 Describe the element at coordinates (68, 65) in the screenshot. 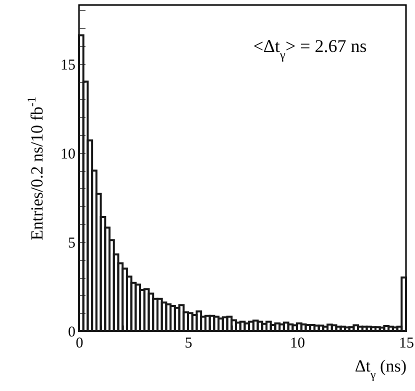

I see `y-tick-label: 15` at that location.